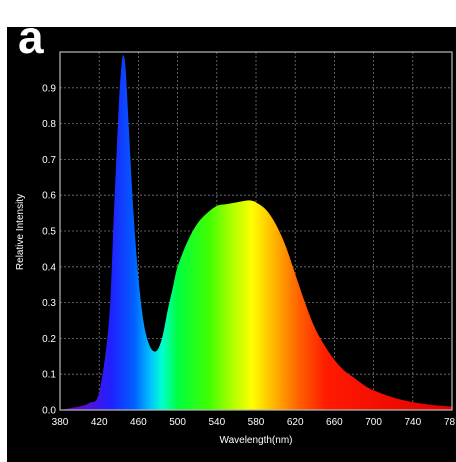 Image resolution: width=456 pixels, height=462 pixels. What do you see at coordinates (20, 232) in the screenshot?
I see `y-axis-label: Relative Intensity` at bounding box center [20, 232].